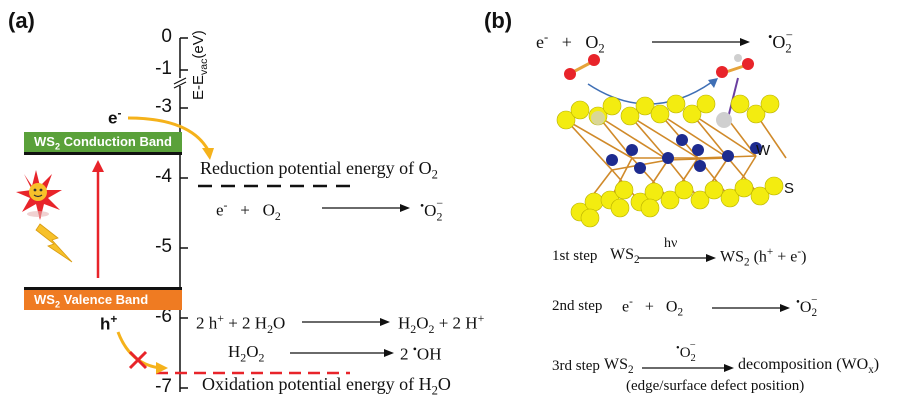 This screenshot has width=919, height=399. What do you see at coordinates (103, 300) in the screenshot?
I see `valence-band: WS2 Valence Band` at bounding box center [103, 300].